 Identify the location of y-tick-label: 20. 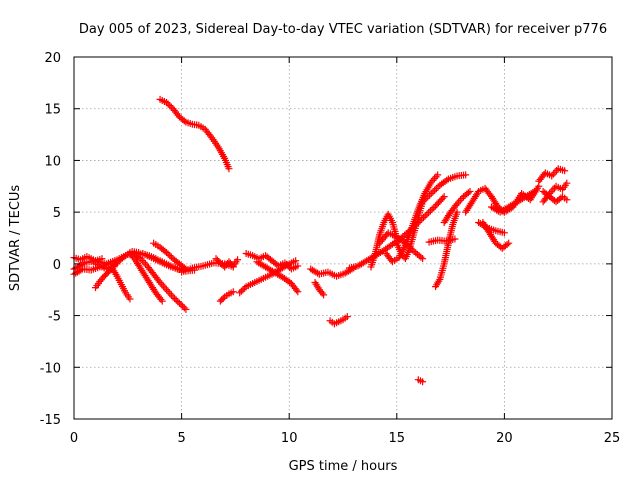
(52, 58).